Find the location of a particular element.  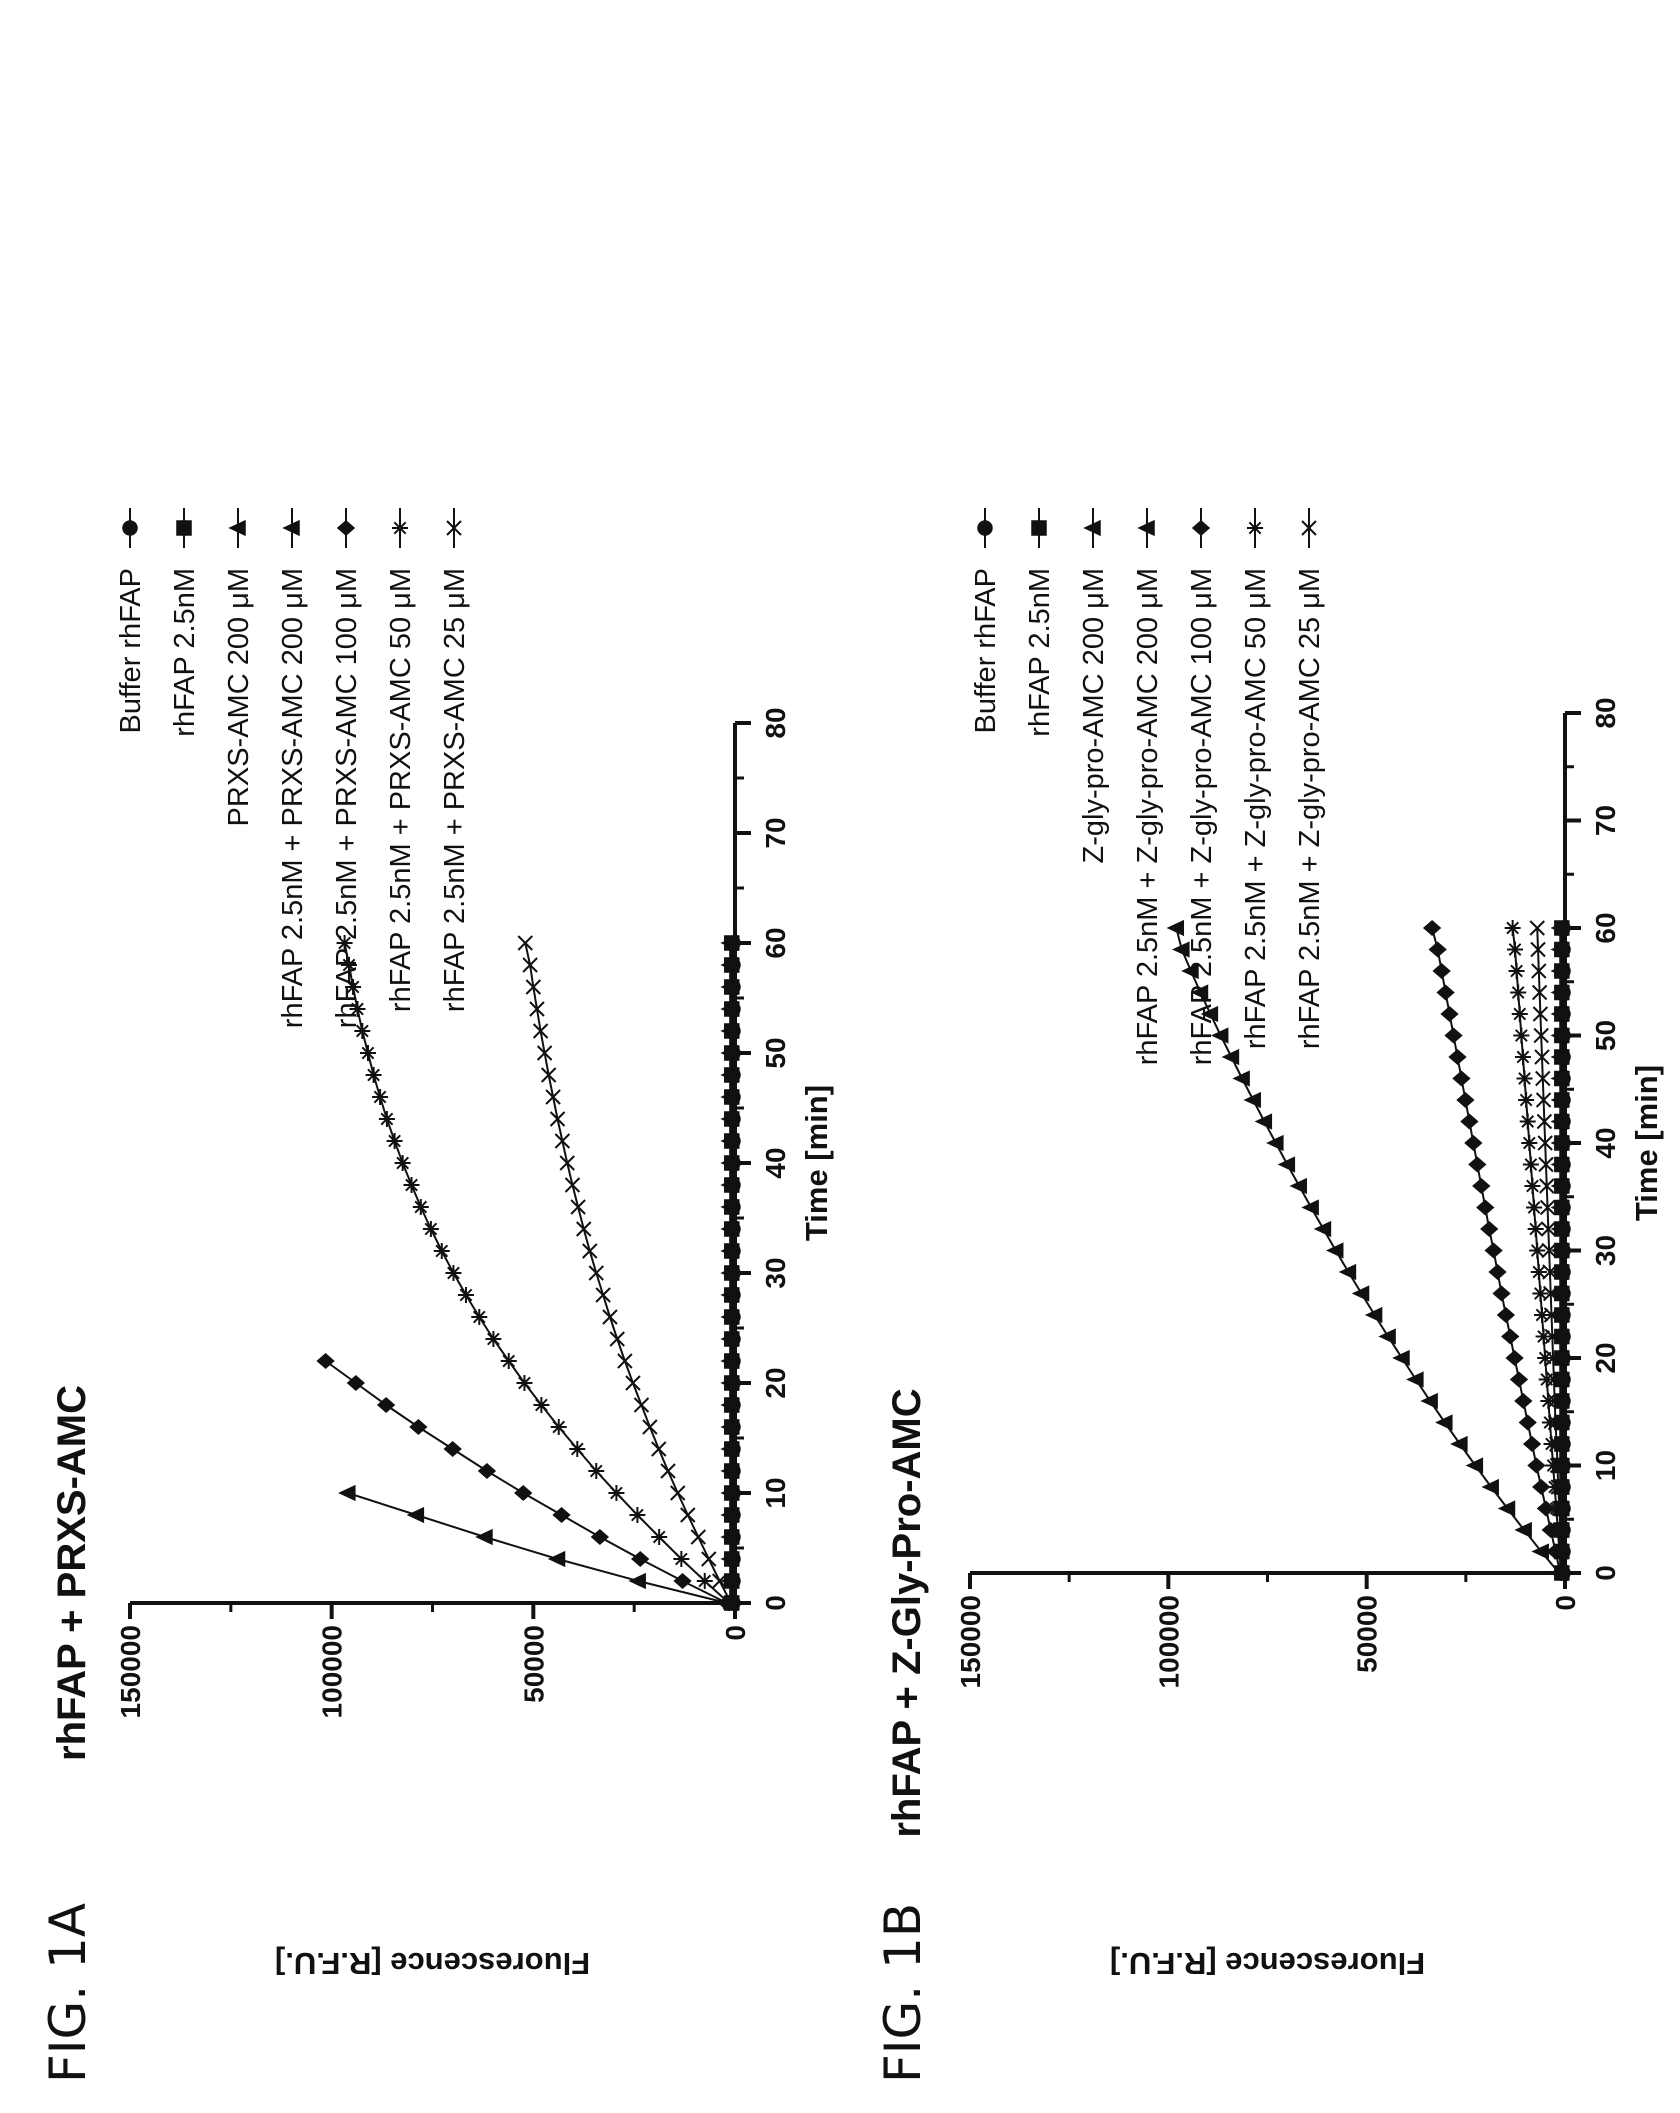

plot-area-1a is located at coordinates (528, 1273).